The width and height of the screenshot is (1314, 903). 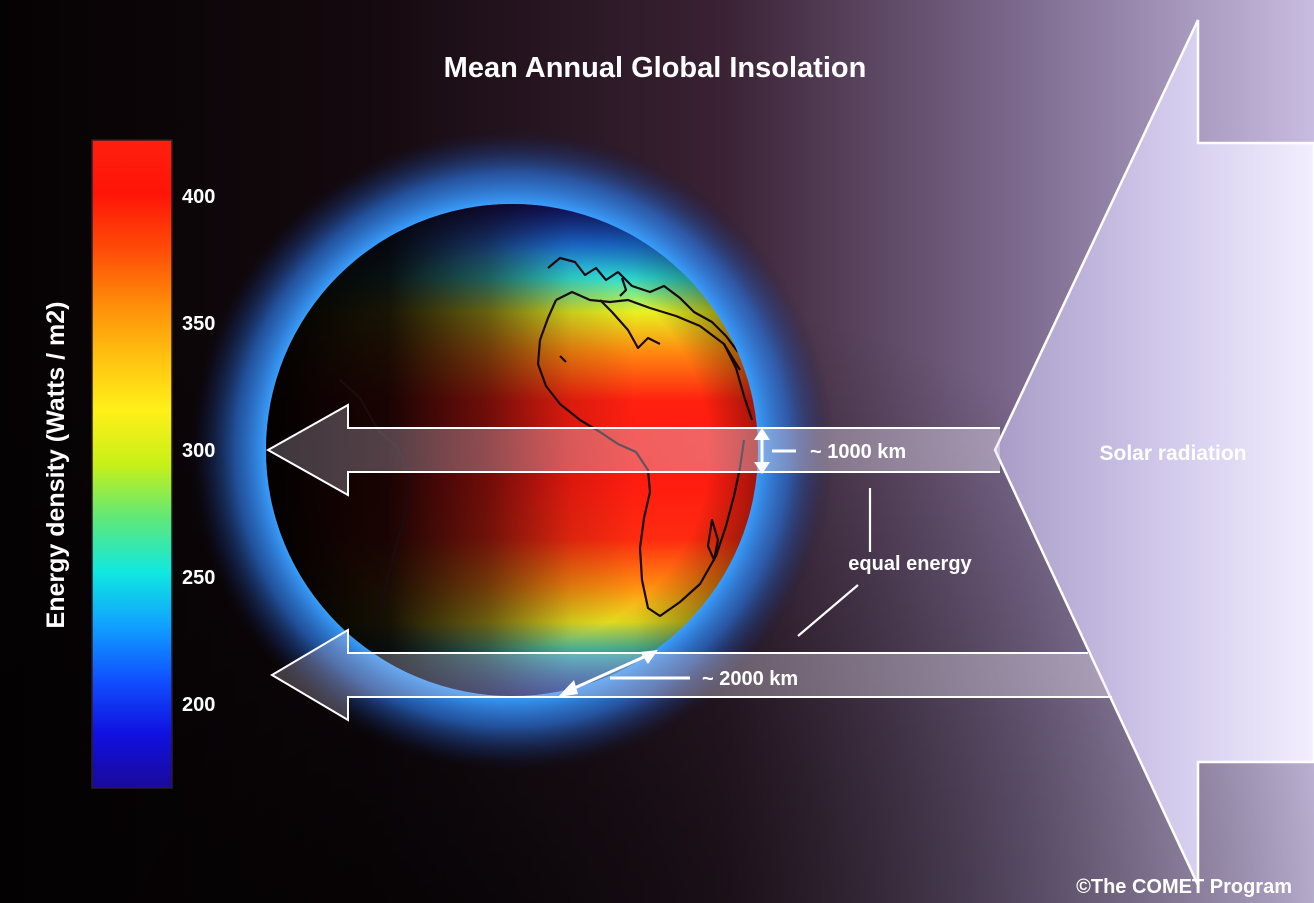 What do you see at coordinates (132, 464) in the screenshot?
I see `colorbar` at bounding box center [132, 464].